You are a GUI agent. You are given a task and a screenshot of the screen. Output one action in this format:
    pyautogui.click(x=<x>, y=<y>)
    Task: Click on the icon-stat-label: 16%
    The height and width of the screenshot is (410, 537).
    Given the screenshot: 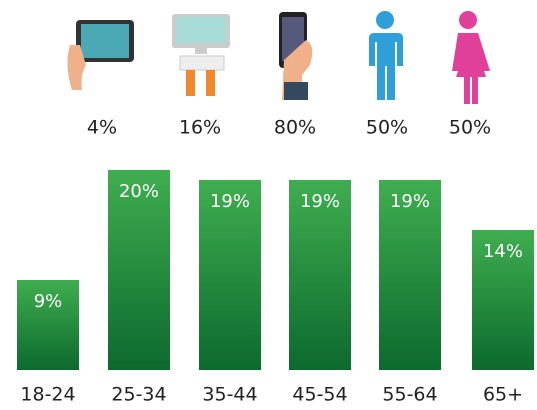 What is the action you would take?
    pyautogui.click(x=200, y=128)
    